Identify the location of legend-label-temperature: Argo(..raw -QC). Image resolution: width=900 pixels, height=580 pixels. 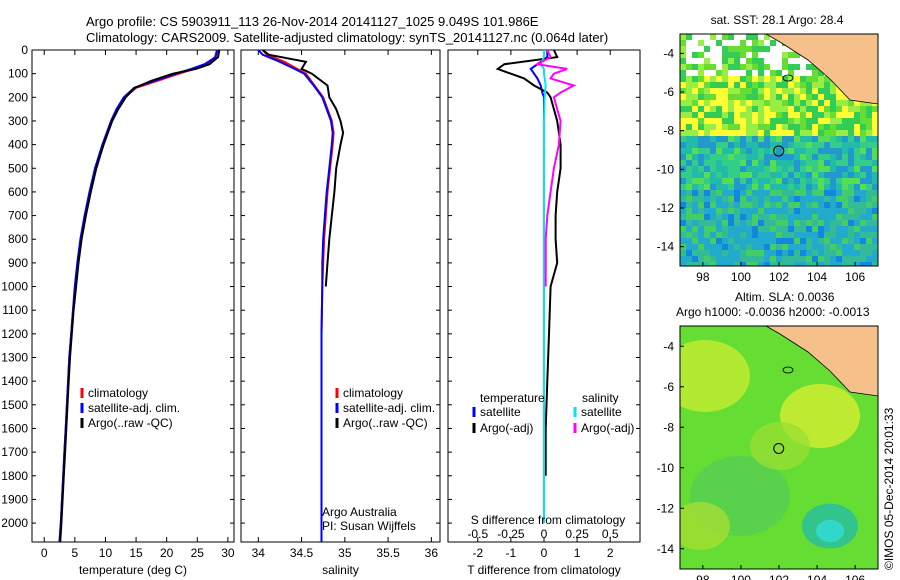
(130, 423).